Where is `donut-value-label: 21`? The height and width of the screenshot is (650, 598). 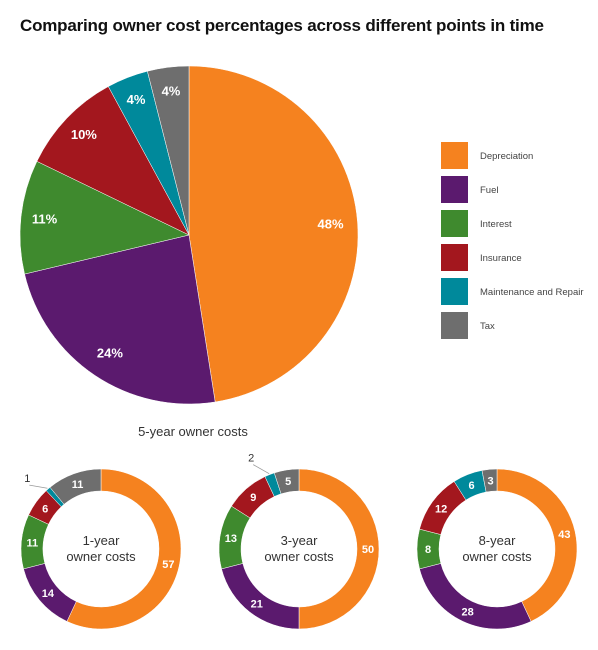 donut-value-label: 21 is located at coordinates (257, 605).